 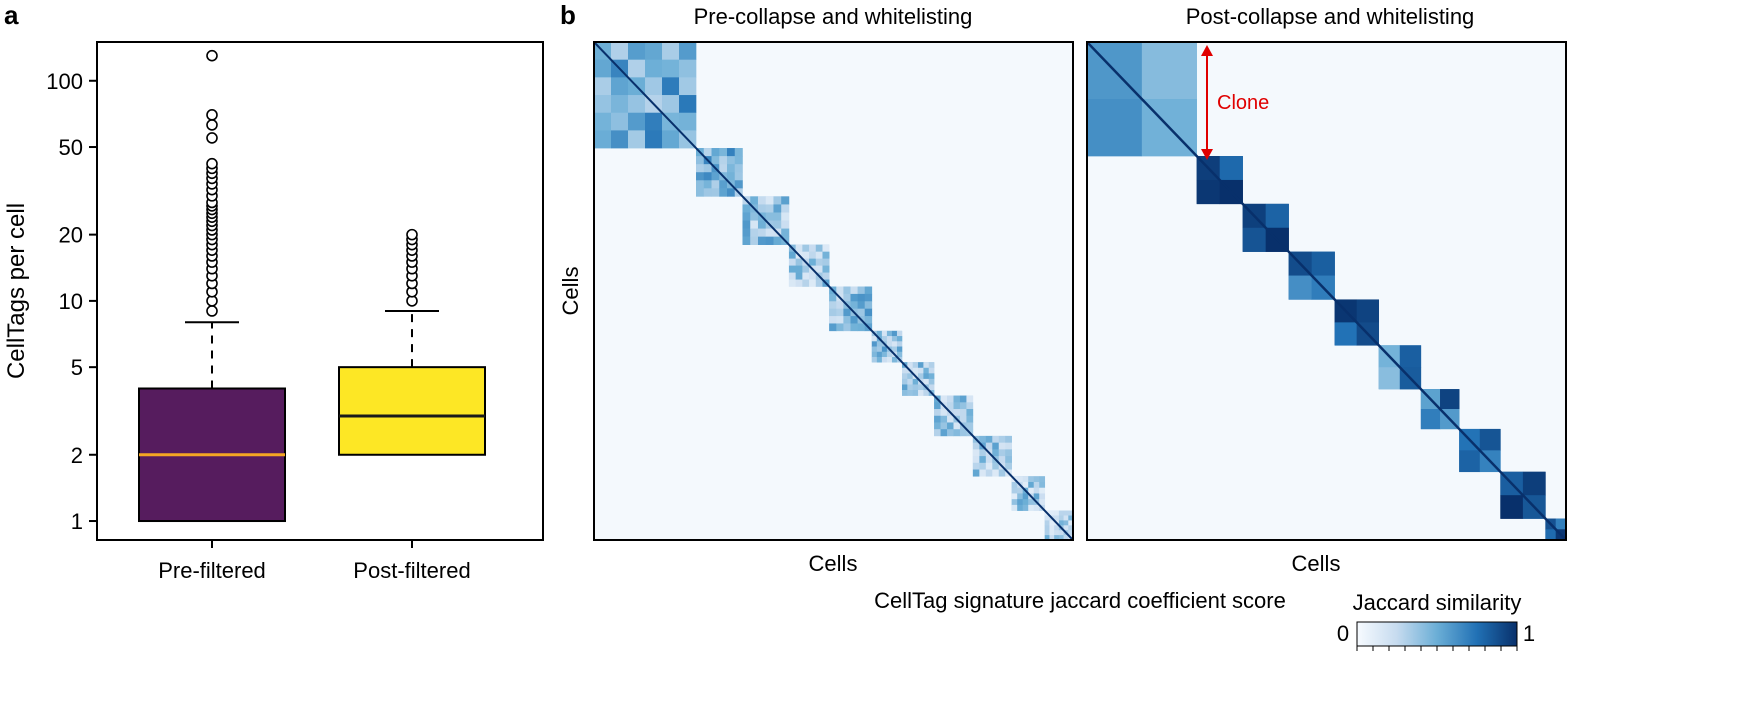 What do you see at coordinates (1330, 16) in the screenshot?
I see `heatmap-post-title: Post-collapse and whitelisting` at bounding box center [1330, 16].